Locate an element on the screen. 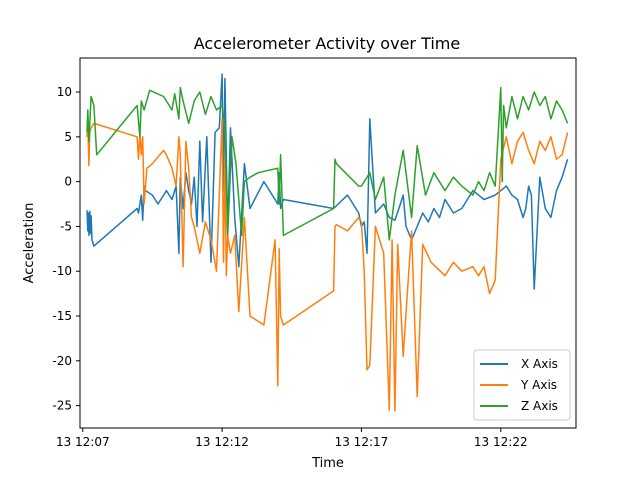 The image size is (640, 480). y-tick-label: -5 is located at coordinates (66, 226).